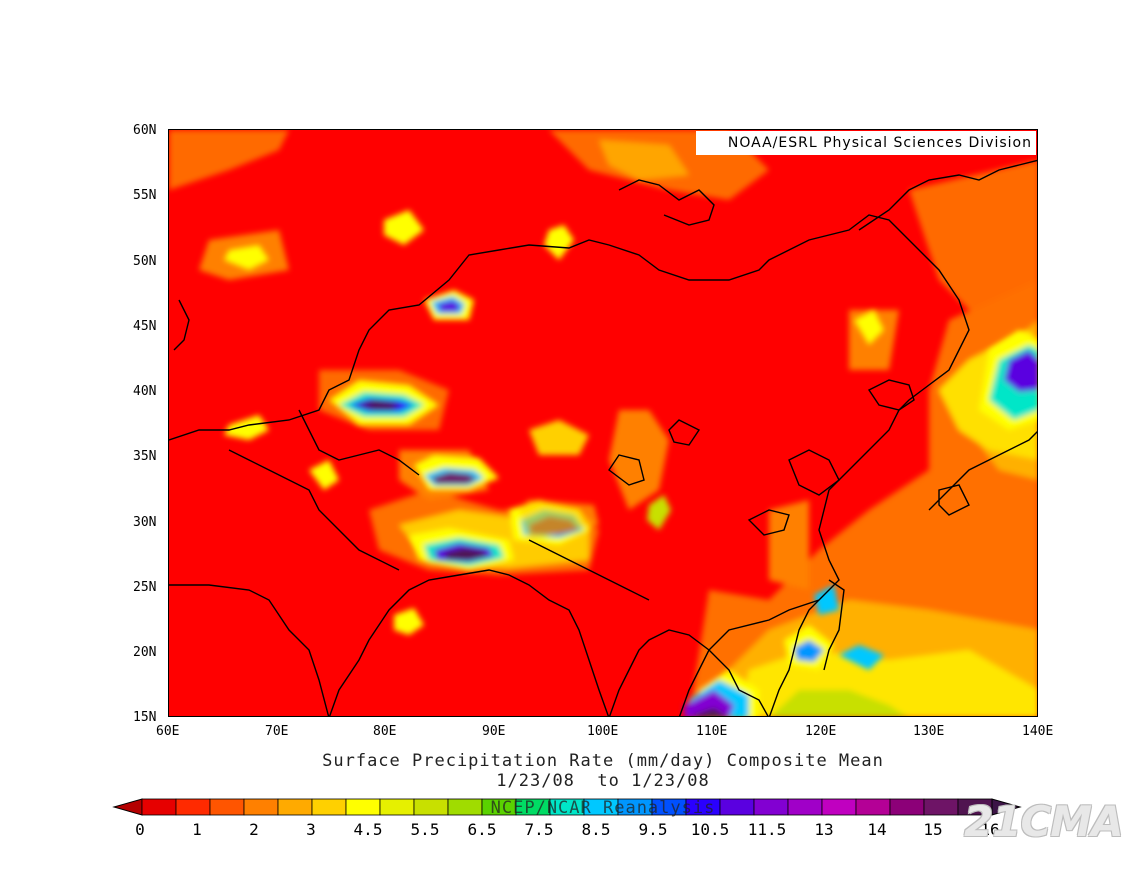 The width and height of the screenshot is (1130, 874). Describe the element at coordinates (197, 829) in the screenshot. I see `colorbar-label: 1` at that location.